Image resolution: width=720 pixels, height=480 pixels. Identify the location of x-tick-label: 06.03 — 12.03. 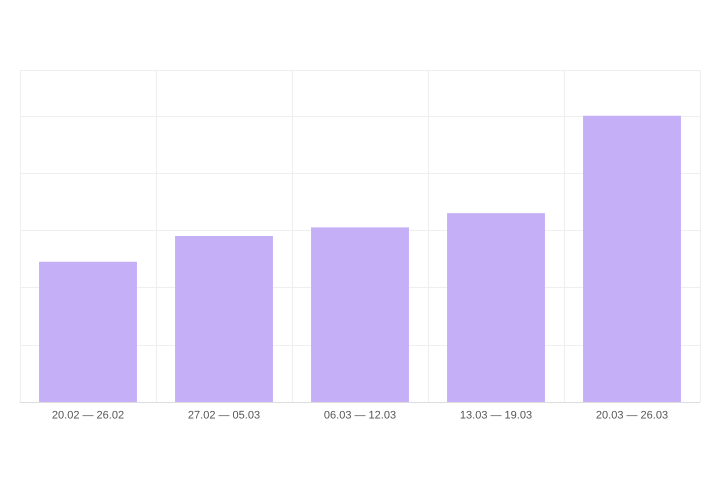
(360, 416).